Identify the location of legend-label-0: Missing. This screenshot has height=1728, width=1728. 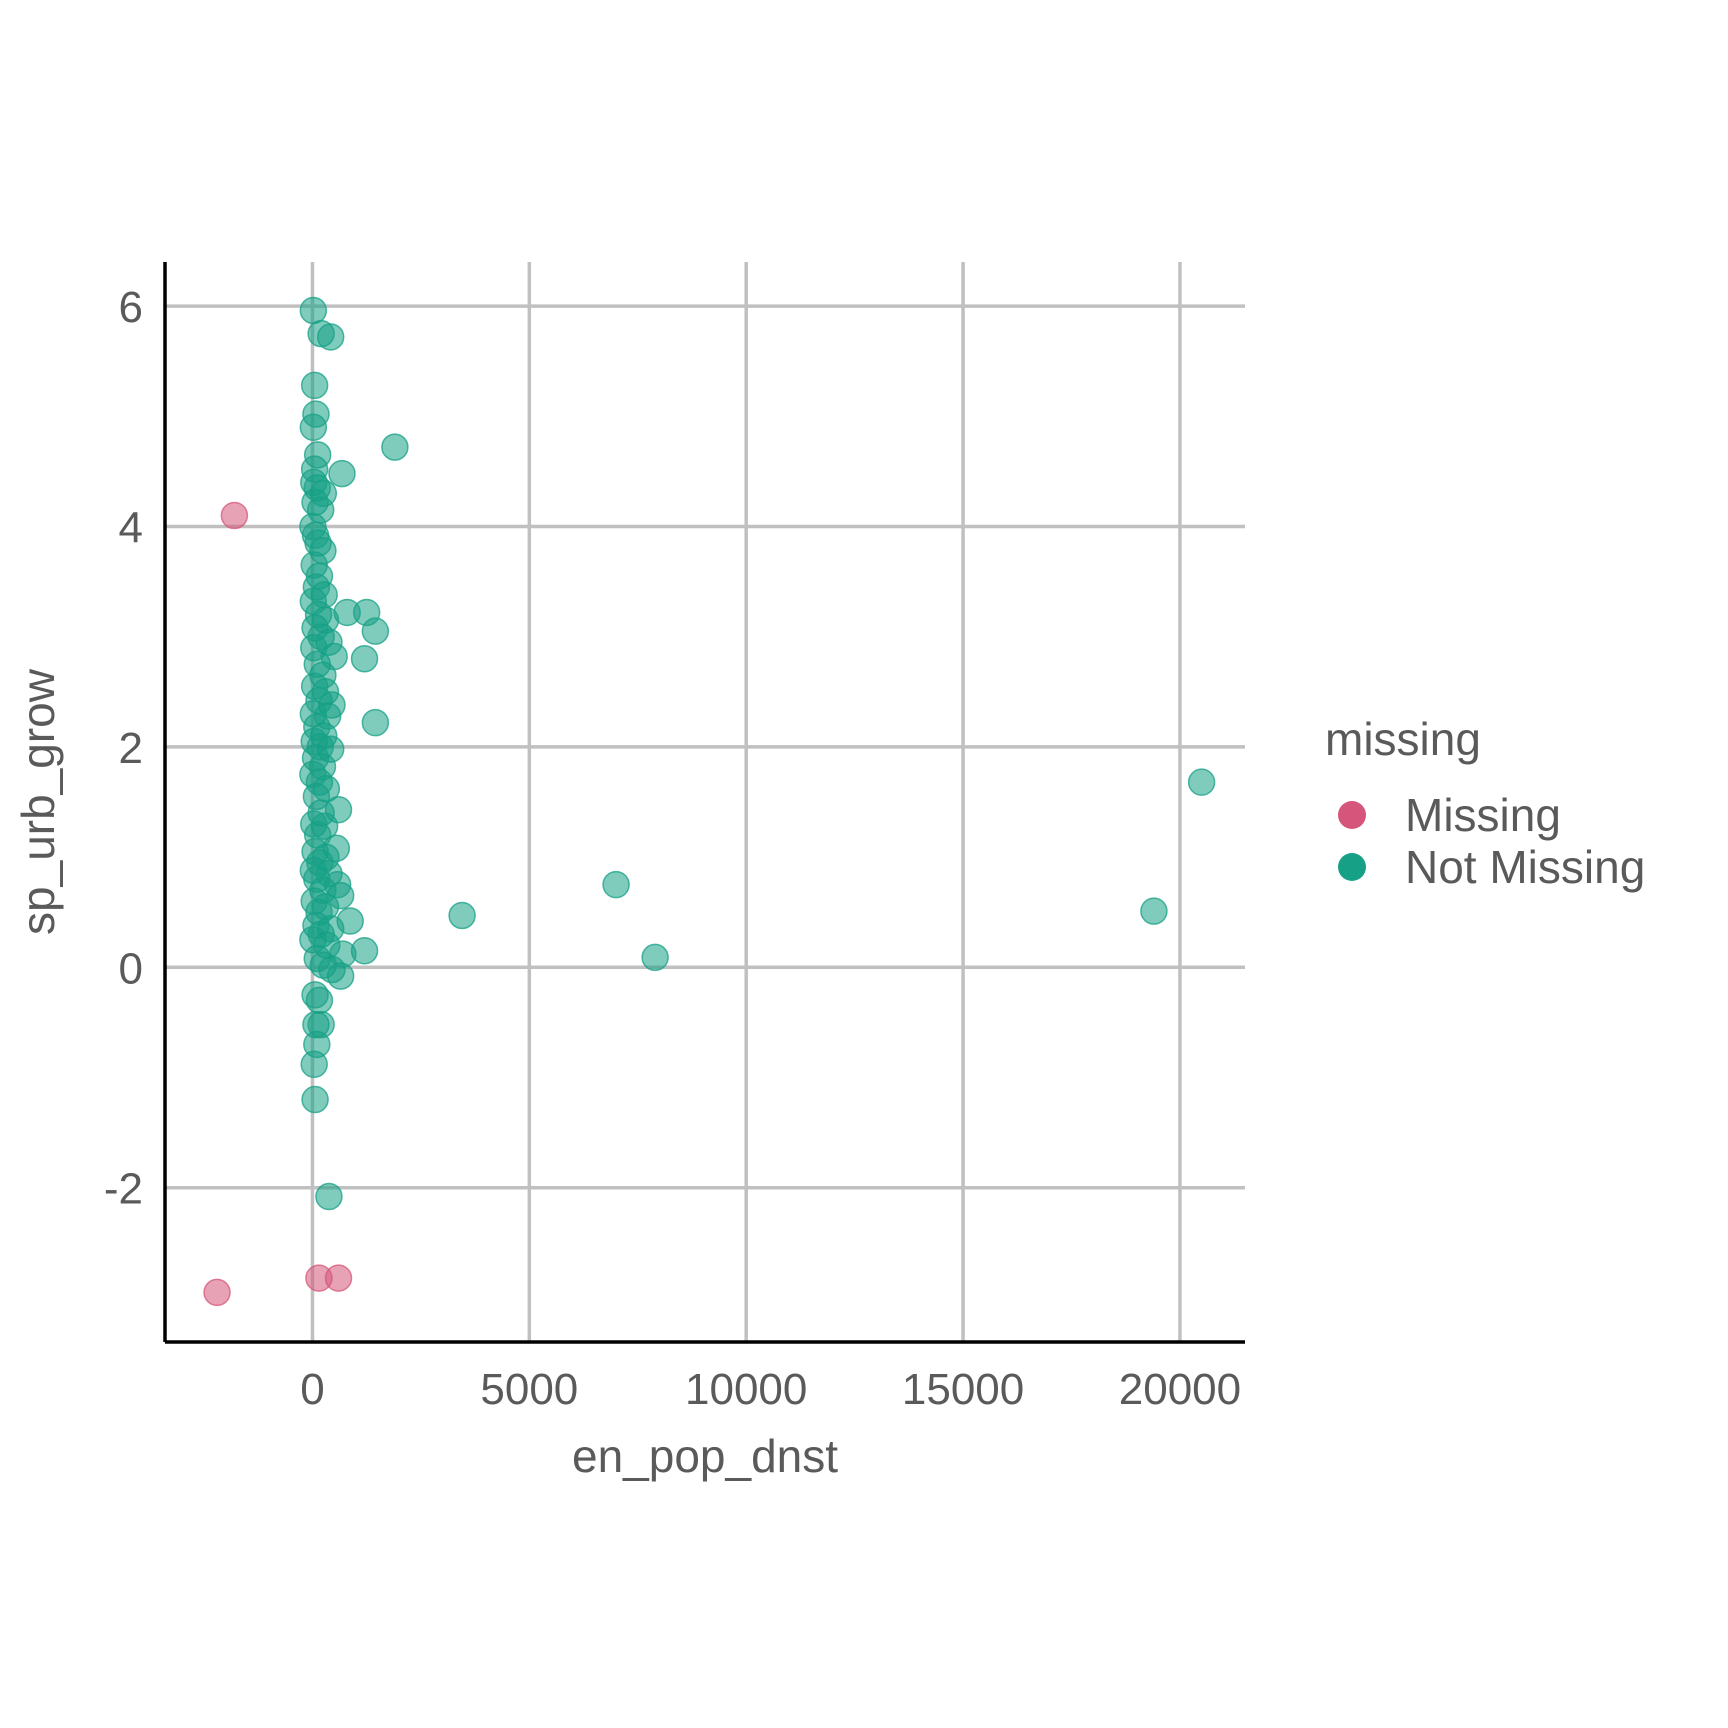
(1483, 815).